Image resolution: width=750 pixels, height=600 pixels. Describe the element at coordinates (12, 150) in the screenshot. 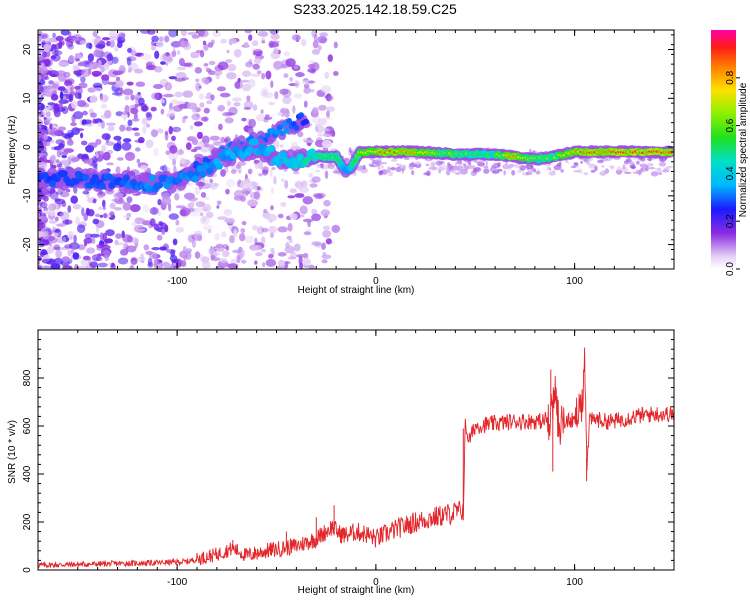

I see `spectrogram-y-label: Frequency (Hz)` at that location.